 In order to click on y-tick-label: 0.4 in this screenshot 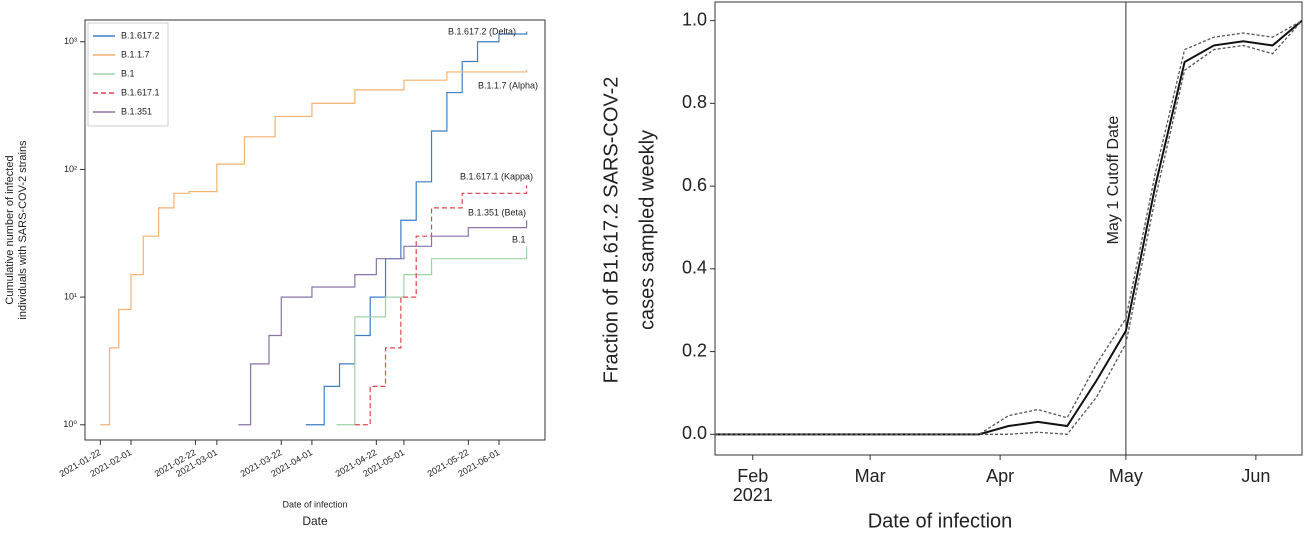, I will do `click(694, 268)`.